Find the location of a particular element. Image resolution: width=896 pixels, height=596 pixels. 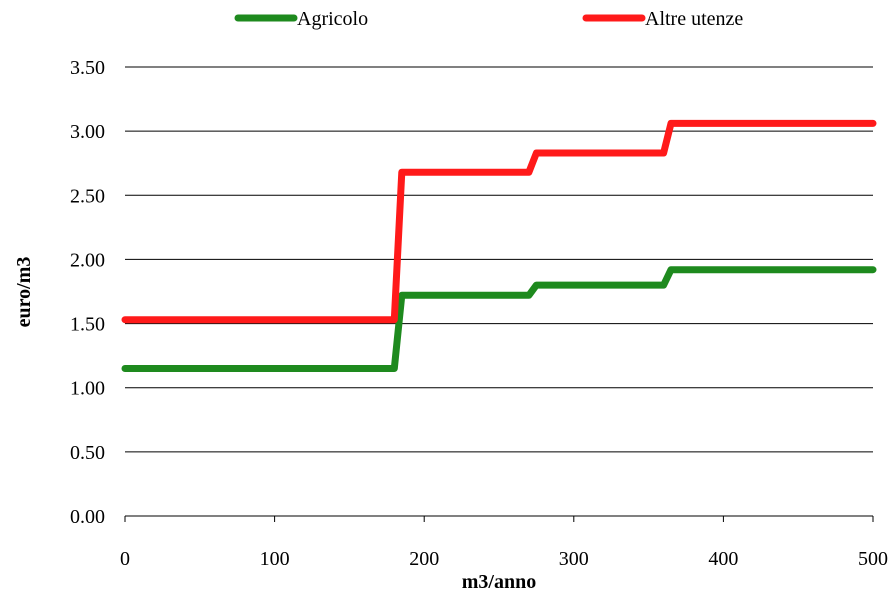

legend-label-1: Agricolo is located at coordinates (332, 19).